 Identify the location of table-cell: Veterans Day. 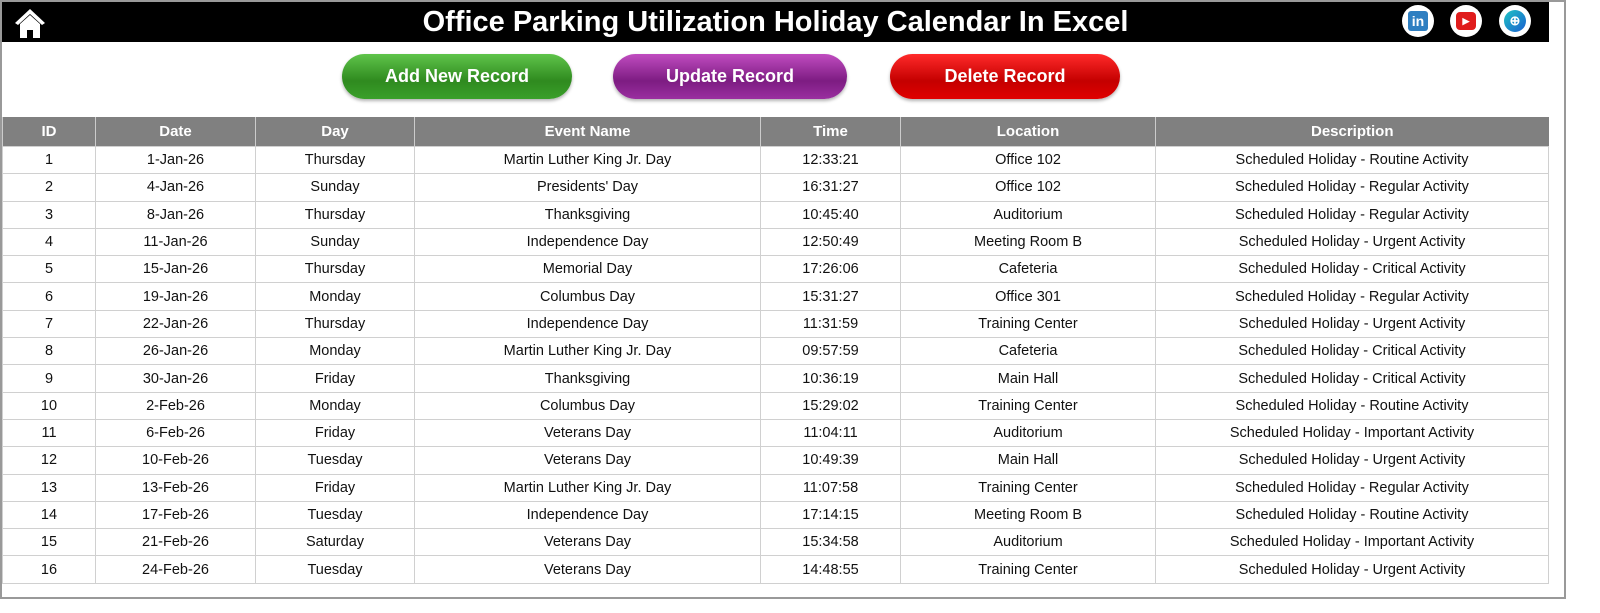
(587, 542).